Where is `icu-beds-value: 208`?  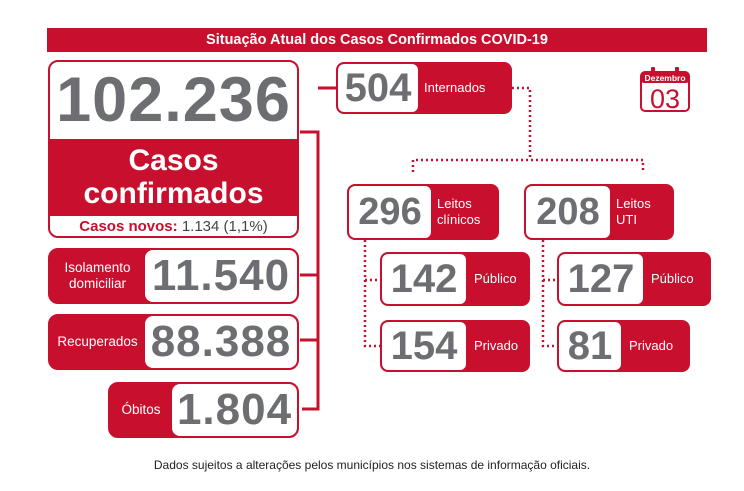
icu-beds-value: 208 is located at coordinates (568, 212).